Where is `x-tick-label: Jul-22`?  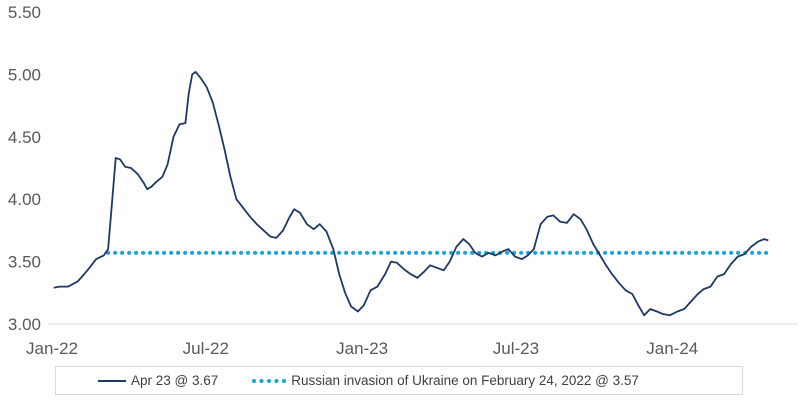
x-tick-label: Jul-22 is located at coordinates (206, 348).